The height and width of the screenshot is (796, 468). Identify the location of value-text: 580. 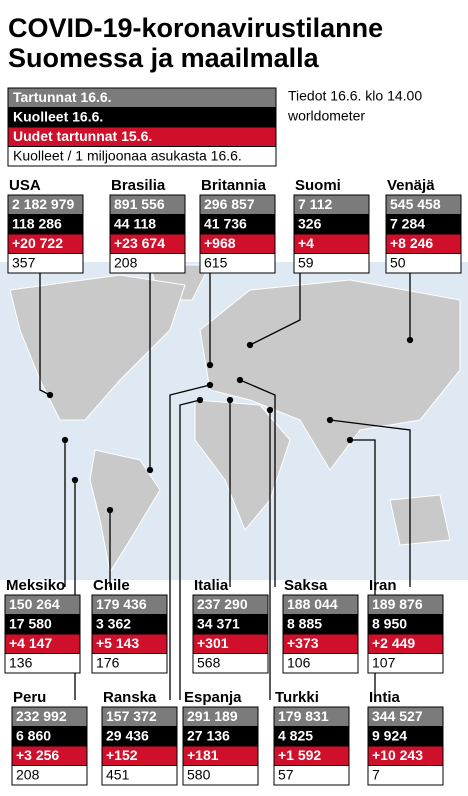
(199, 775).